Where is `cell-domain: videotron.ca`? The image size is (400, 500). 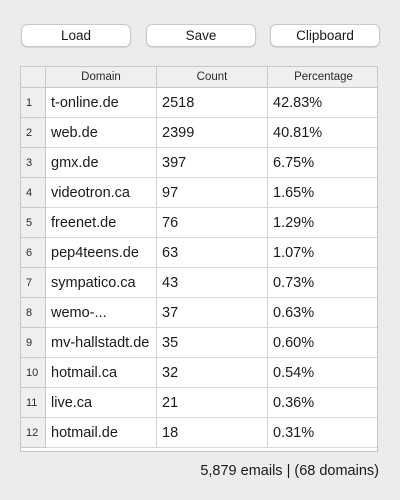
cell-domain: videotron.ca is located at coordinates (101, 193).